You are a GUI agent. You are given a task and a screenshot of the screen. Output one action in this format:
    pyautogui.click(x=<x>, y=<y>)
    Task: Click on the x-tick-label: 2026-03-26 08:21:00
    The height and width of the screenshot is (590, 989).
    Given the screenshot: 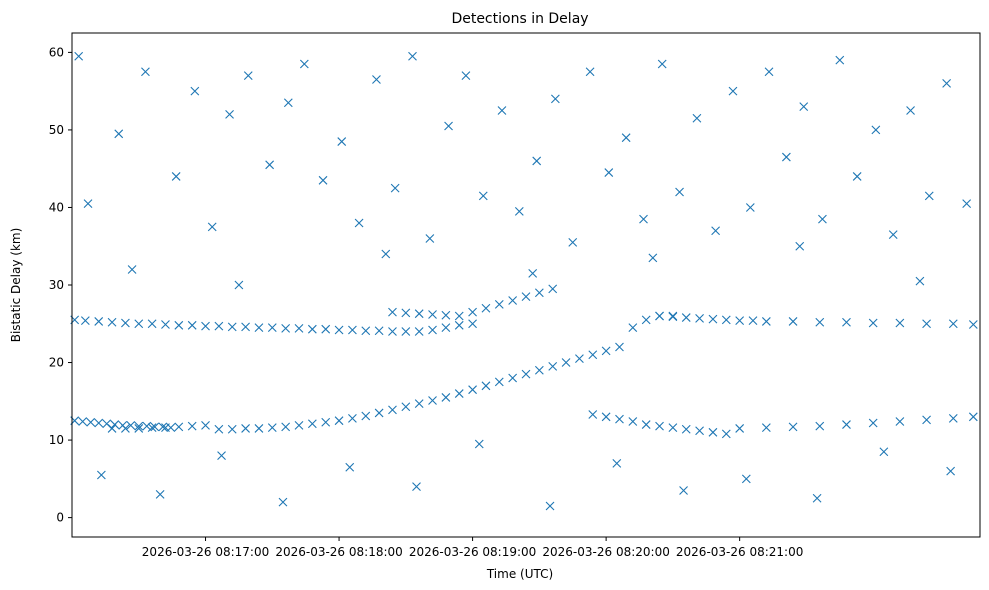 What is the action you would take?
    pyautogui.click(x=739, y=552)
    